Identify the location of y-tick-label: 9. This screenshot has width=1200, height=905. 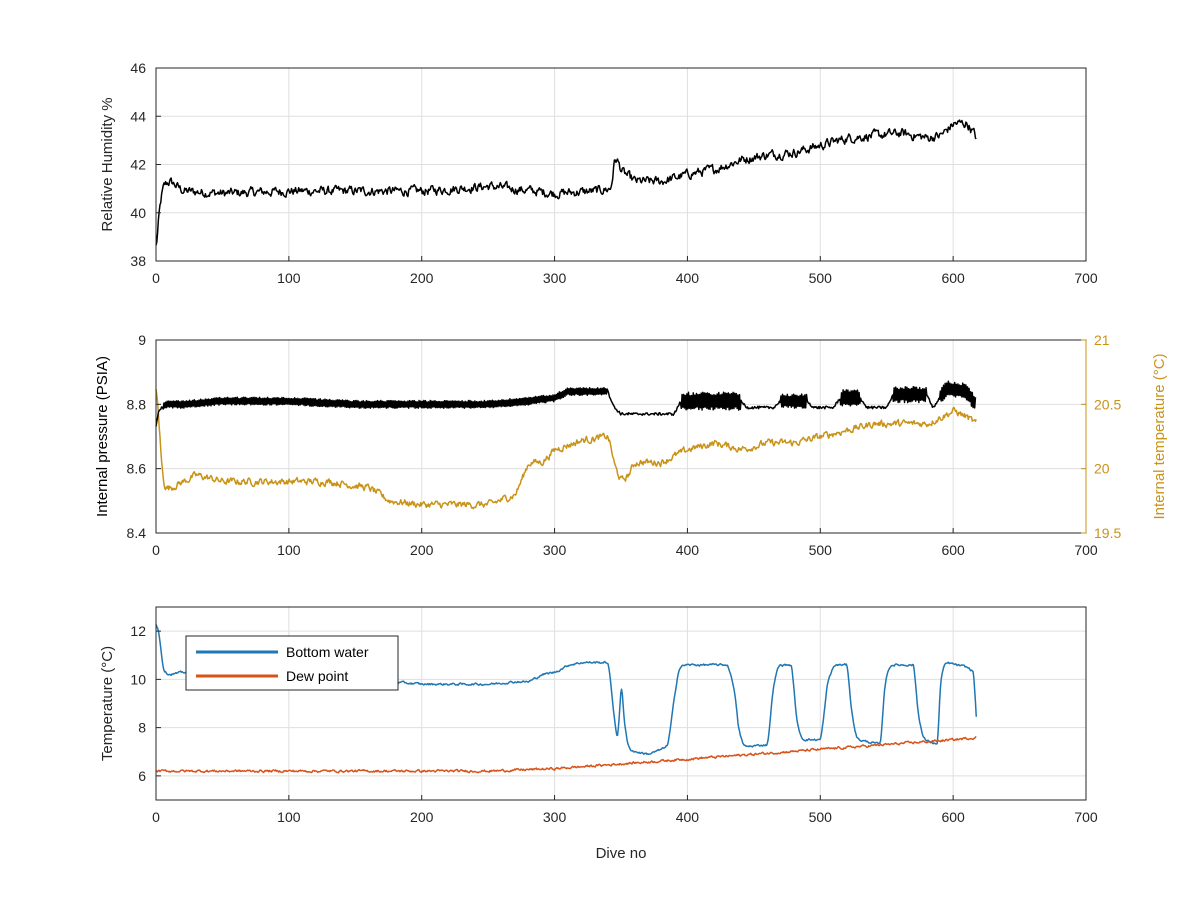
(142, 340).